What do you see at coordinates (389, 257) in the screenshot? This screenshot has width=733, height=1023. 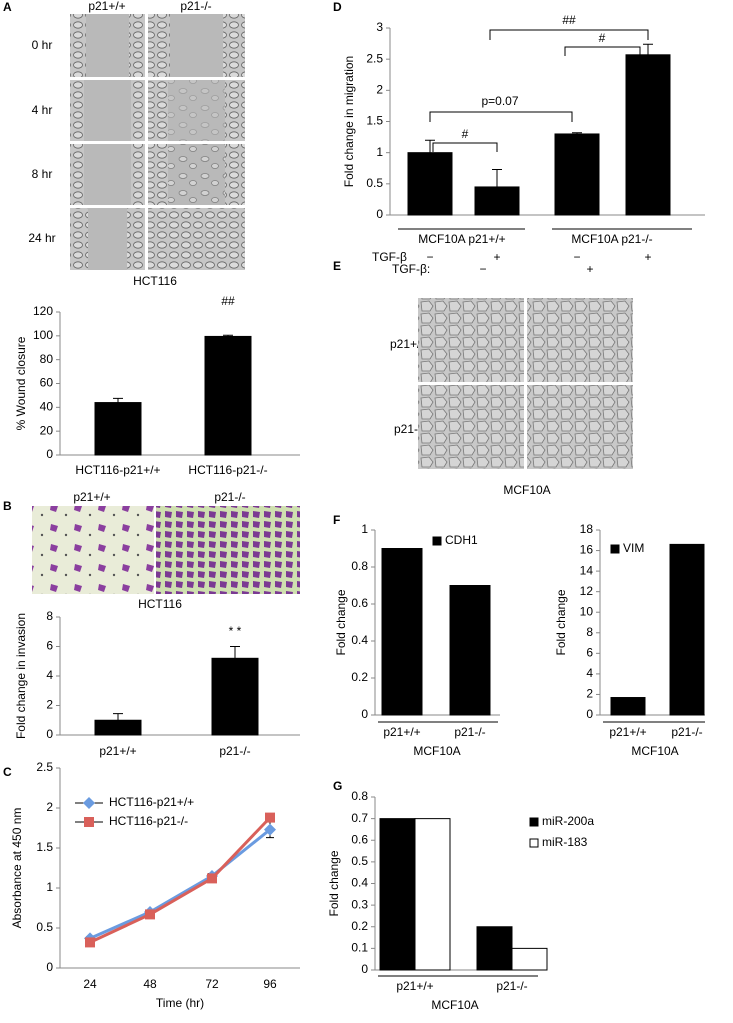 I see `factor-label: TGF-β` at bounding box center [389, 257].